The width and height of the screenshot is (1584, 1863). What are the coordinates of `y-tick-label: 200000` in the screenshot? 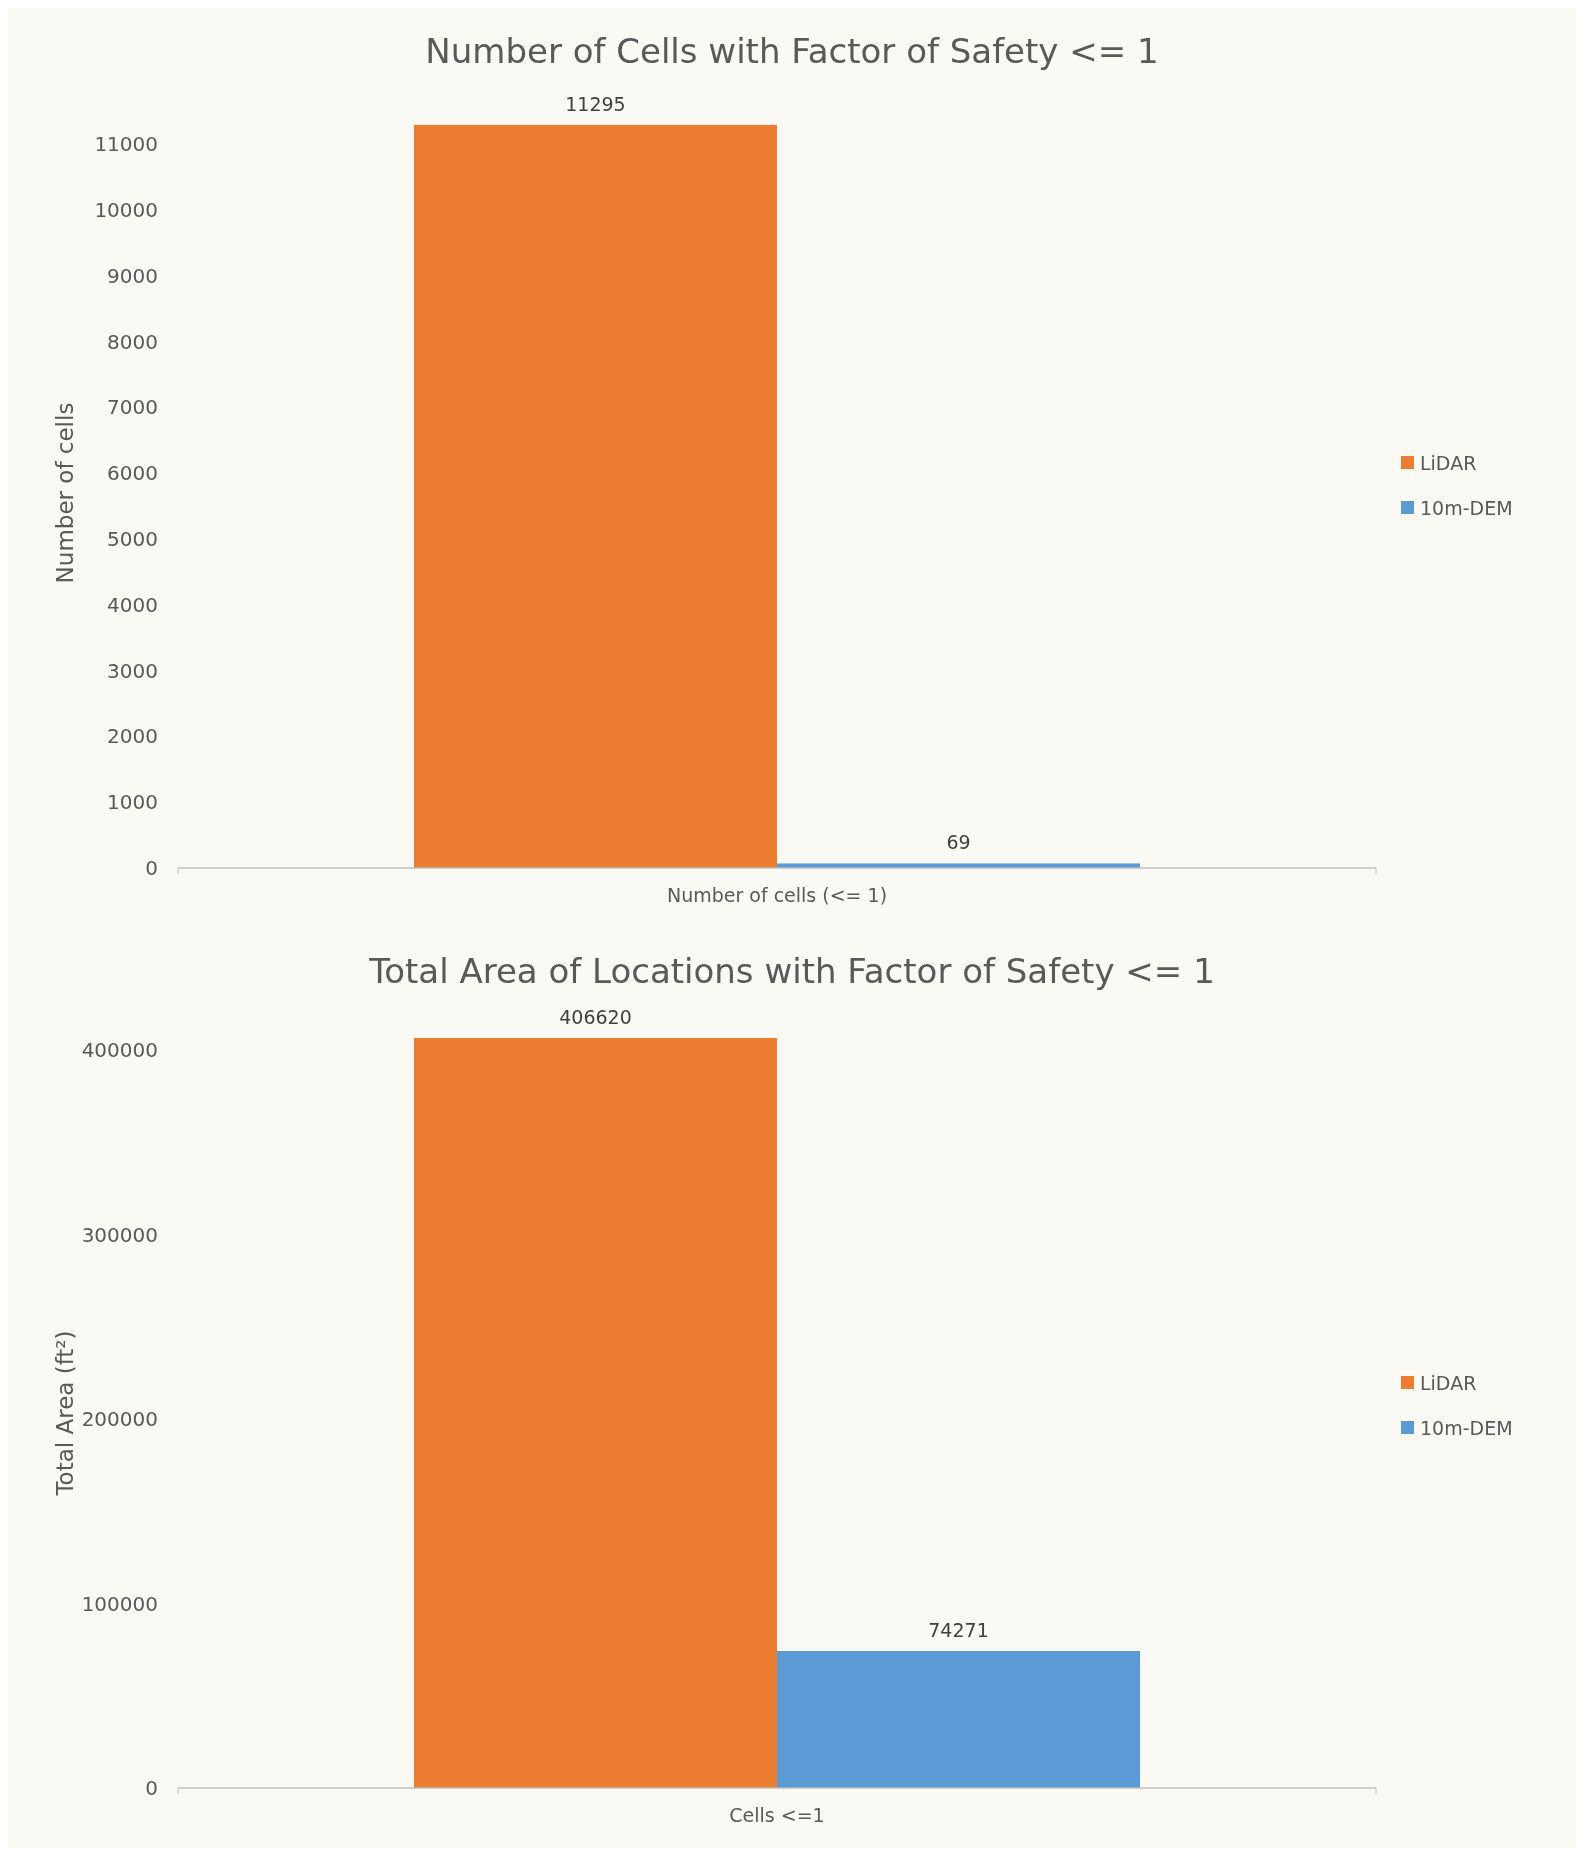 It's located at (119, 1419).